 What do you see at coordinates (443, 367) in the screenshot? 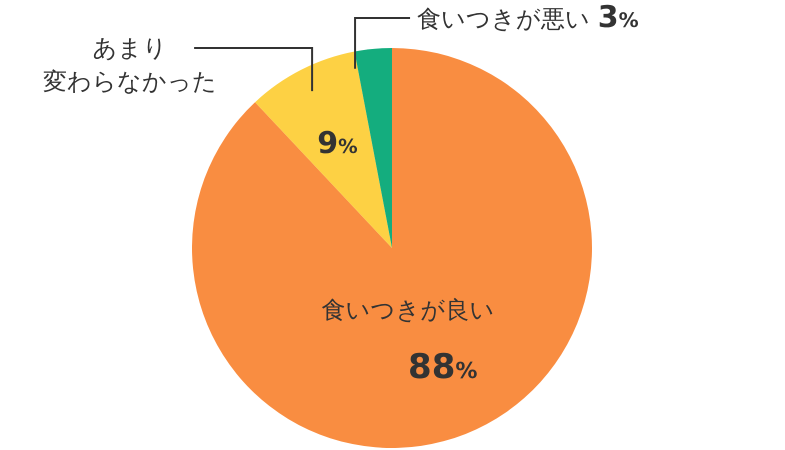
I see `data-label: 88%` at bounding box center [443, 367].